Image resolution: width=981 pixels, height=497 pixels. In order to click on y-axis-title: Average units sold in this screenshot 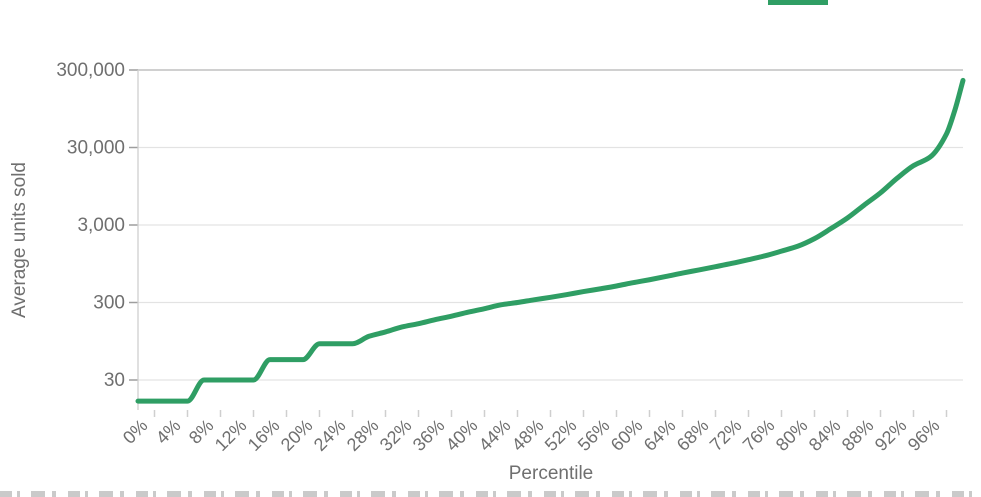, I will do `click(19, 240)`.